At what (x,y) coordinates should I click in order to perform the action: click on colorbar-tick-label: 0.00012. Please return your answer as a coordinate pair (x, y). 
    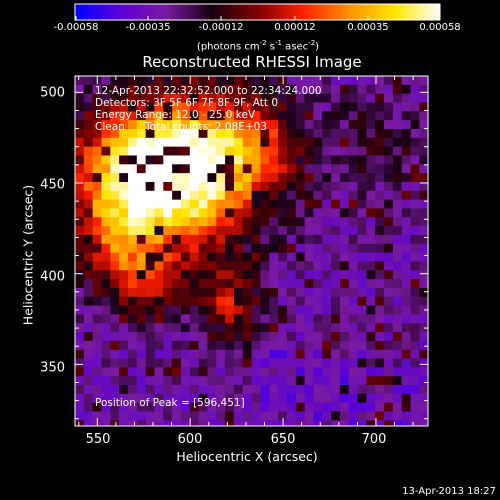
    Looking at the image, I should click on (295, 27).